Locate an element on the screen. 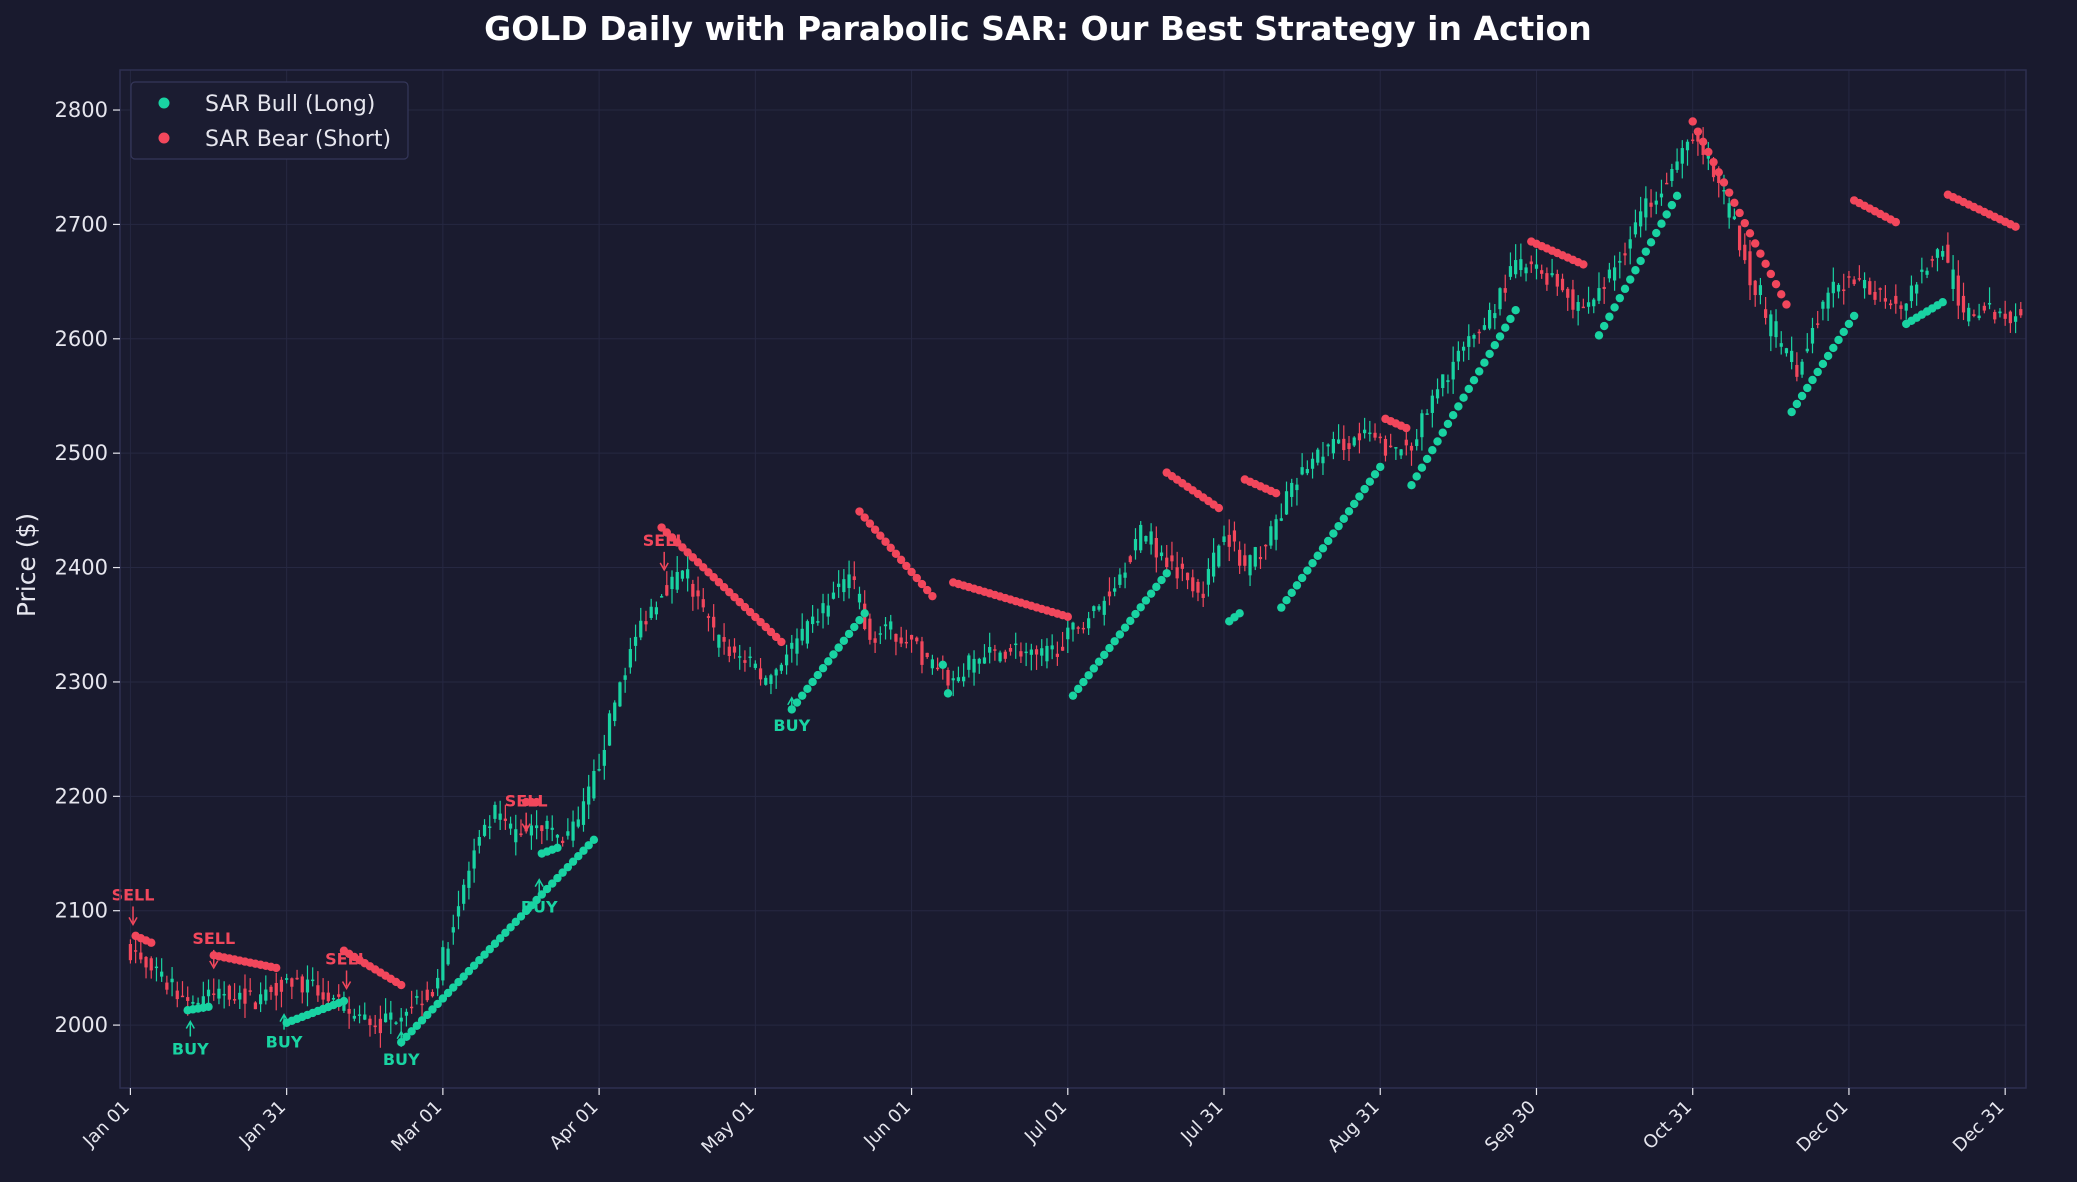  x-tick-label: Apr 01 is located at coordinates (574, 1125).